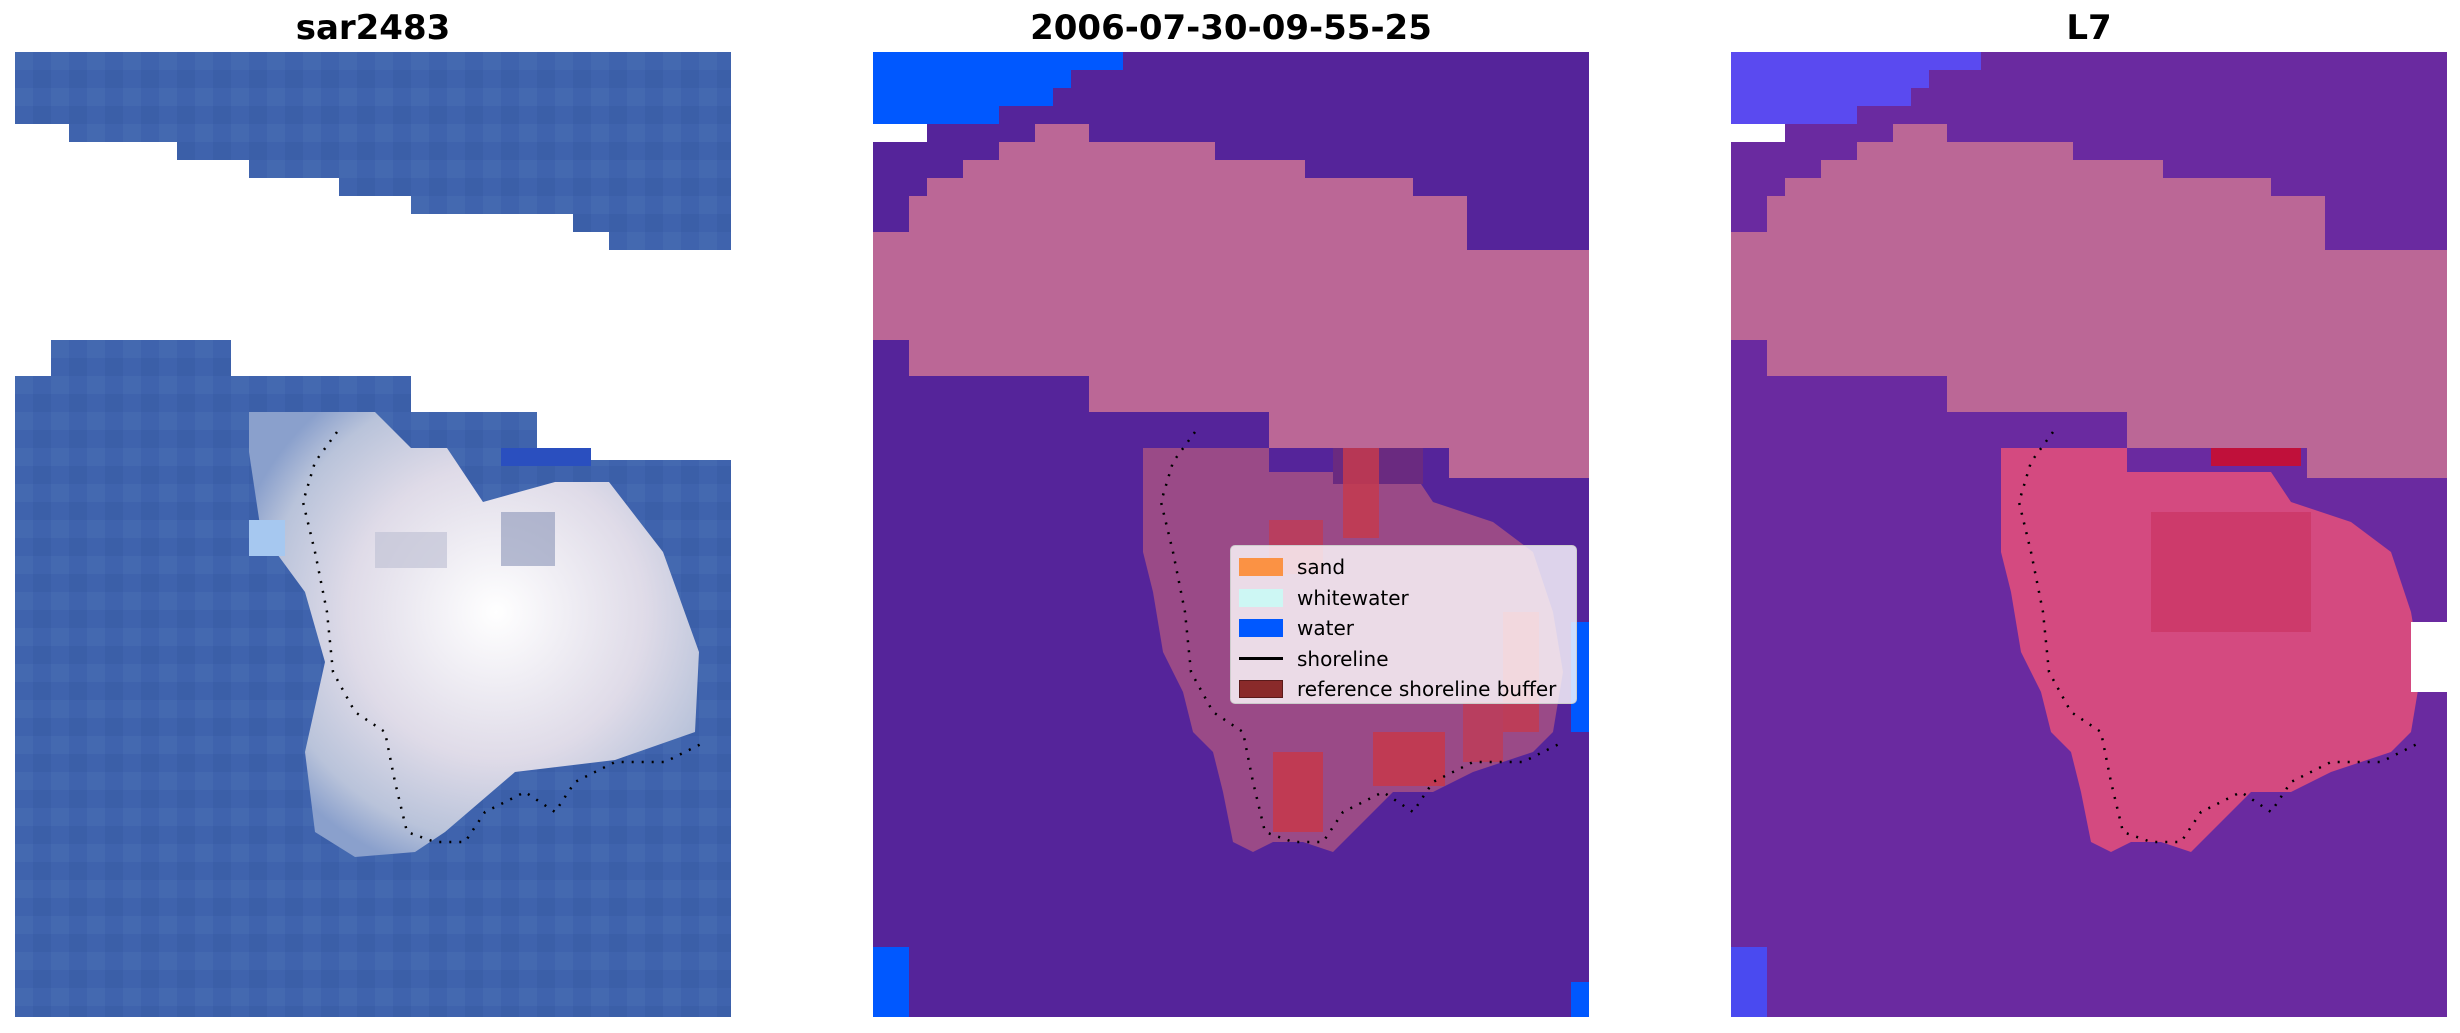 The height and width of the screenshot is (1033, 2460). What do you see at coordinates (1325, 628) in the screenshot?
I see `legend-label: water` at bounding box center [1325, 628].